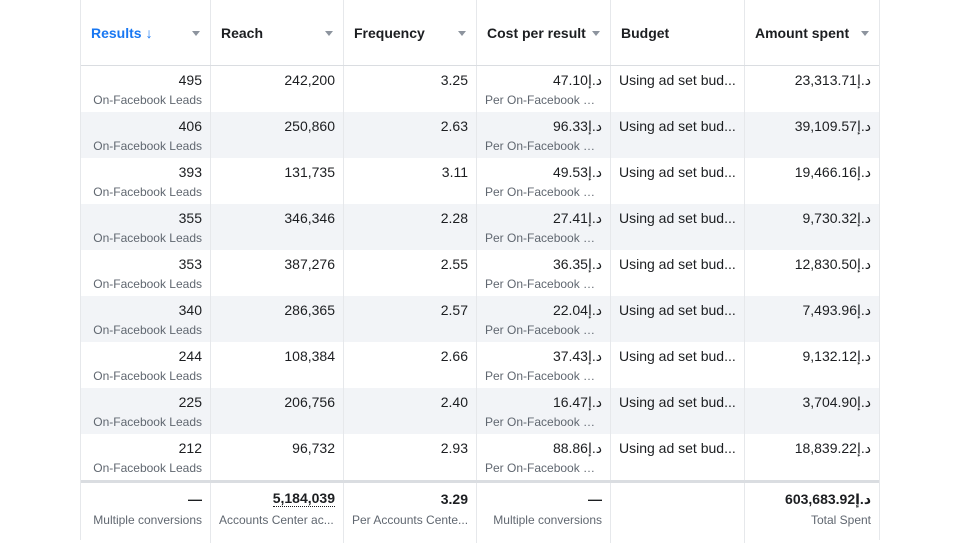 This screenshot has width=960, height=543. What do you see at coordinates (313, 448) in the screenshot?
I see `reach-value: 96,732` at bounding box center [313, 448].